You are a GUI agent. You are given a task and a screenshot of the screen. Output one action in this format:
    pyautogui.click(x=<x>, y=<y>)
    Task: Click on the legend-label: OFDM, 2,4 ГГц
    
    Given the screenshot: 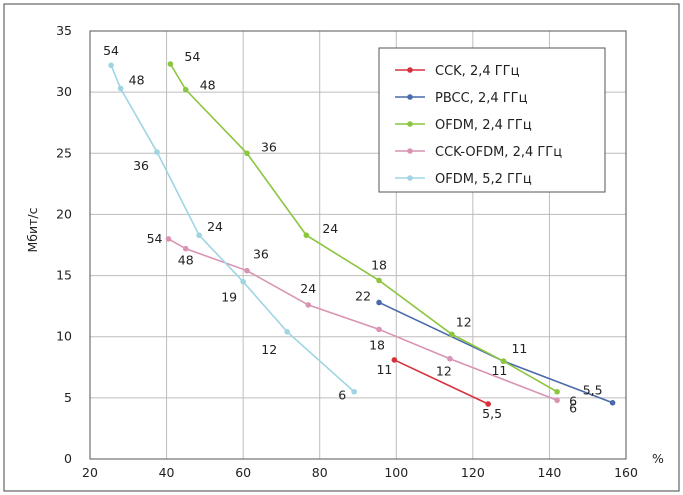 What is the action you would take?
    pyautogui.click(x=483, y=125)
    